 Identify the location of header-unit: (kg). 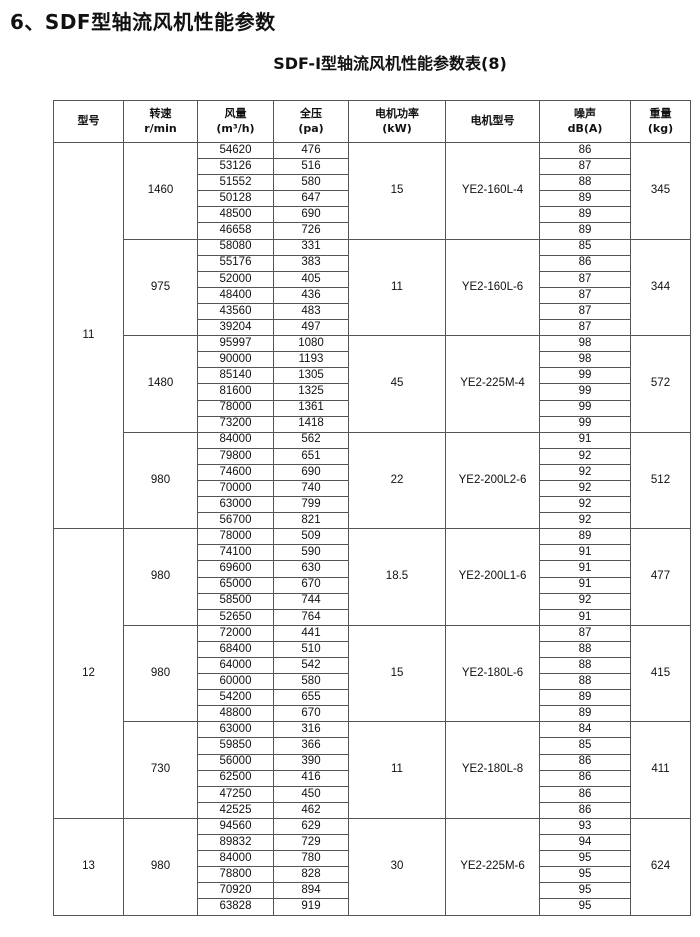
(660, 128).